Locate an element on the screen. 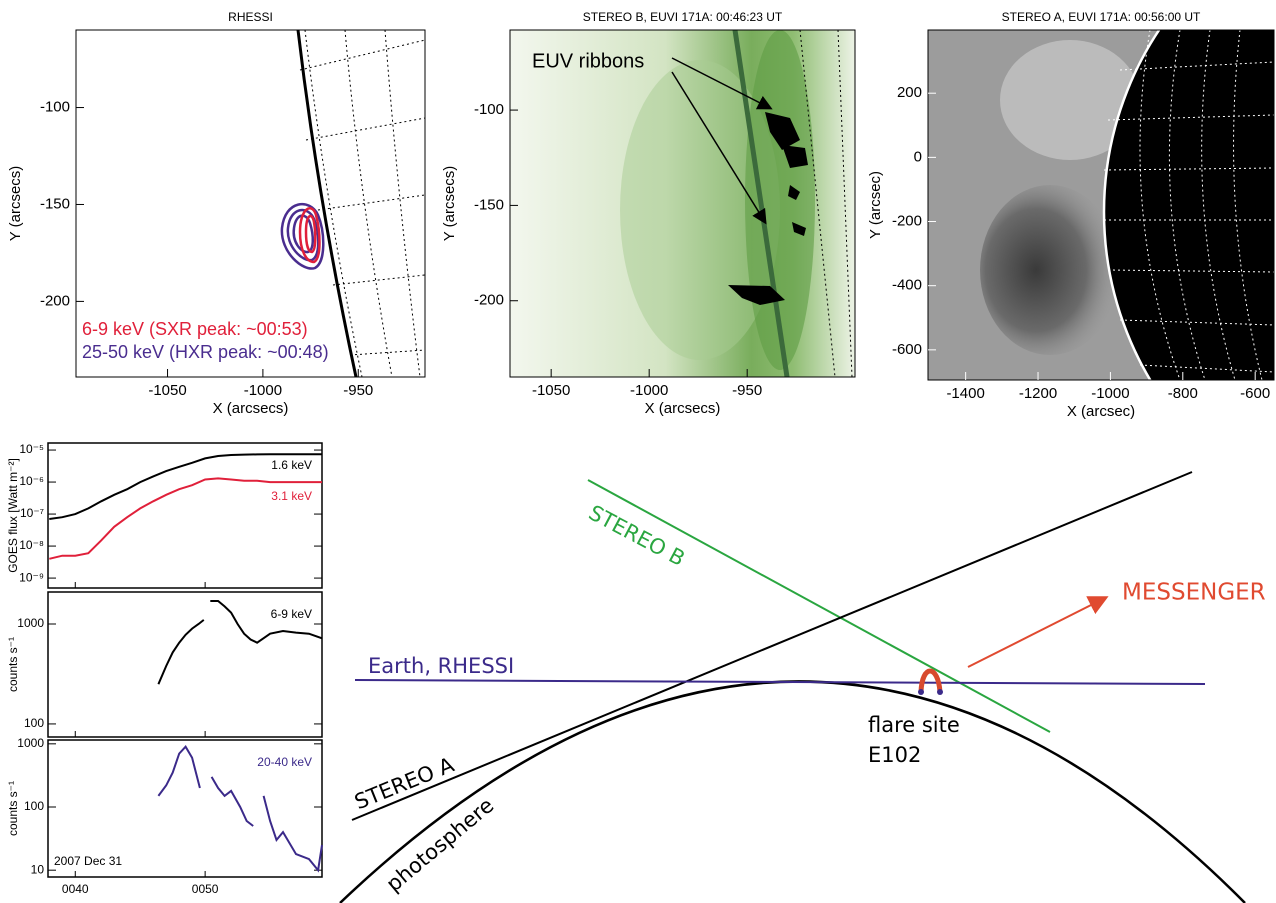 This screenshot has width=1276, height=903. panel-title: STEREO A, EUVI 171A: 00:56:00 UT is located at coordinates (1101, 17).